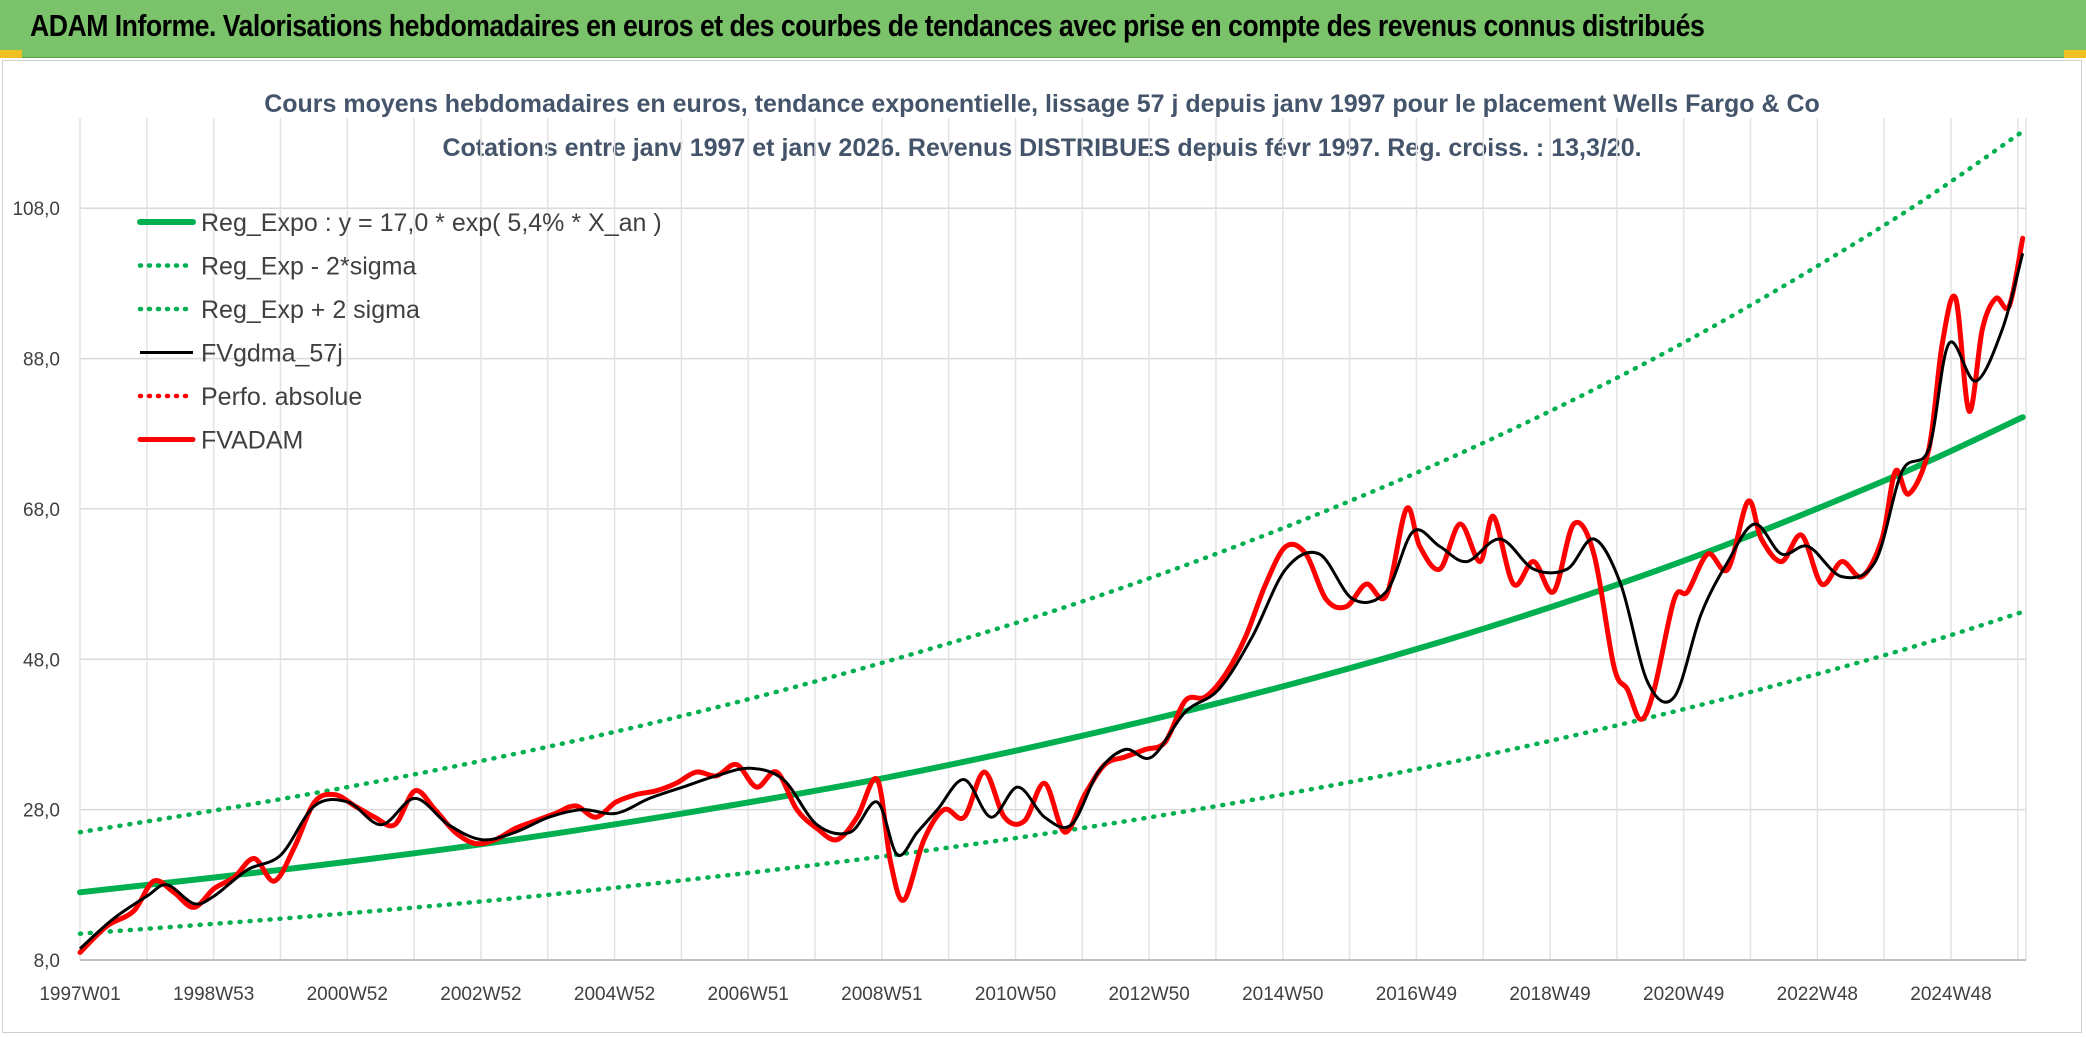 The width and height of the screenshot is (2086, 1037). Describe the element at coordinates (1817, 994) in the screenshot. I see `x-tick-label: 2022W48` at that location.